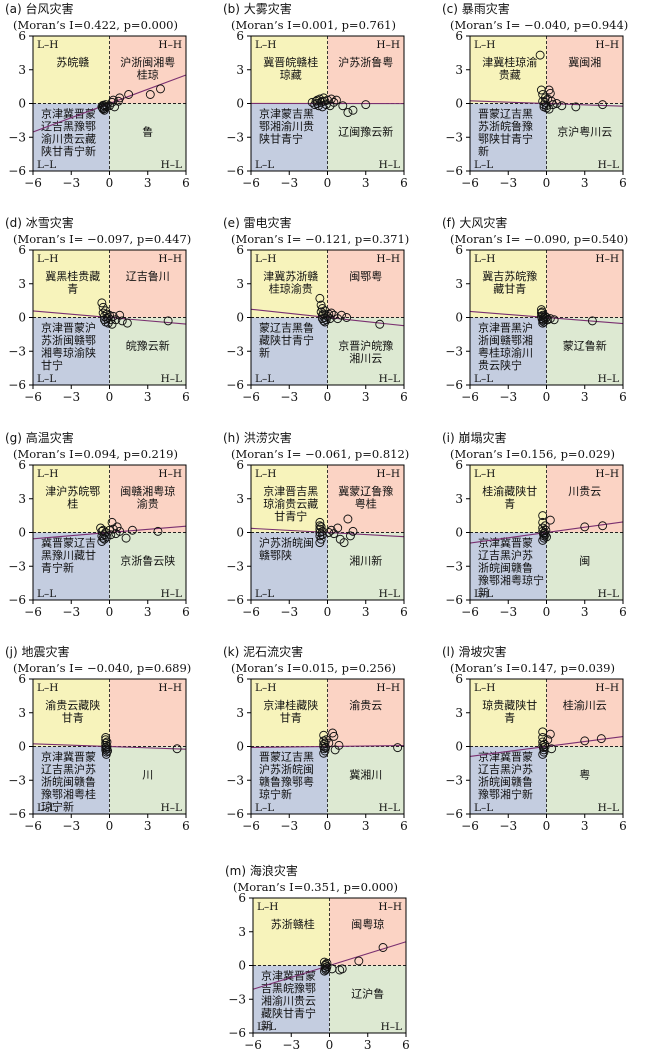 This screenshot has width=650, height=1057. I want to click on moran-stats: (Moran’s I= −0.121, p=0.371), so click(320, 239).